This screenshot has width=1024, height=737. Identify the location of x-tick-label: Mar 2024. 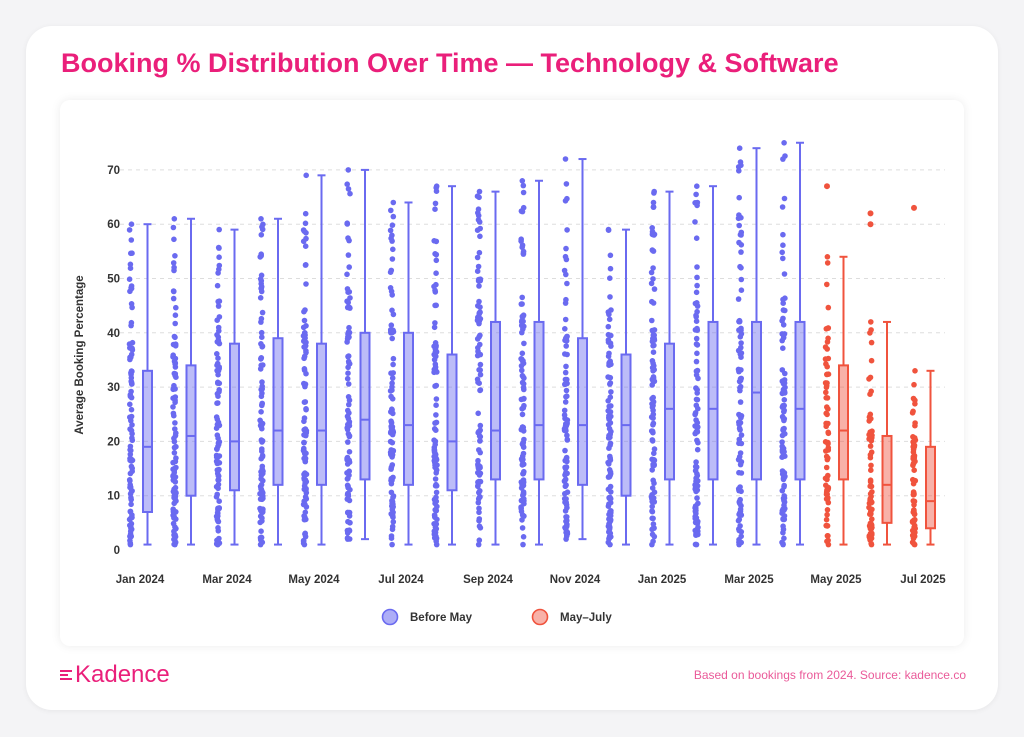
(227, 580).